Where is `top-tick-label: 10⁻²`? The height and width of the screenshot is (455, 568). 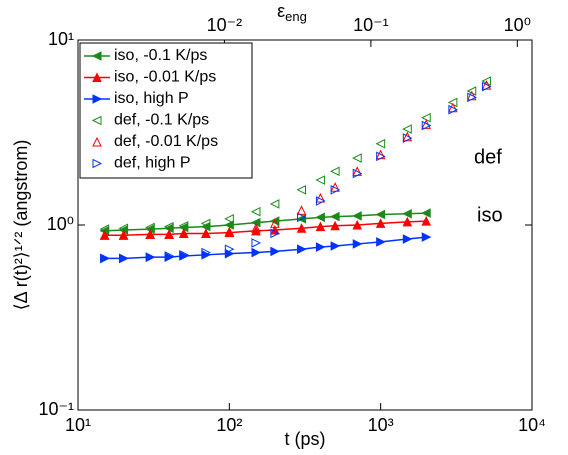 top-tick-label: 10⁻² is located at coordinates (225, 25).